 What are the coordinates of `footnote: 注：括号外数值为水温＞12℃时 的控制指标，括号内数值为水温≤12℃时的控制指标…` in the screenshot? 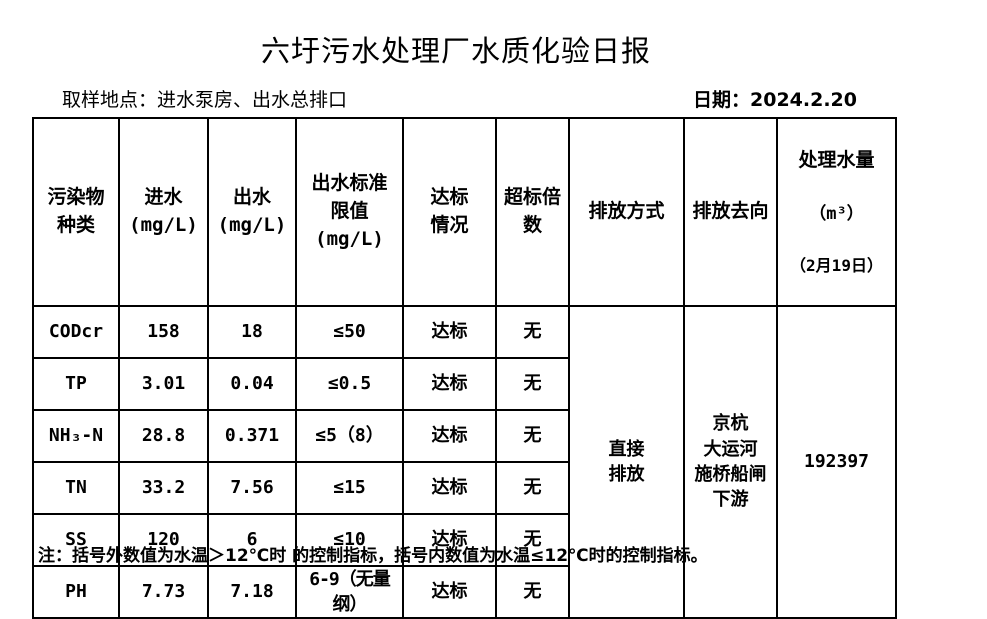 It's located at (373, 556).